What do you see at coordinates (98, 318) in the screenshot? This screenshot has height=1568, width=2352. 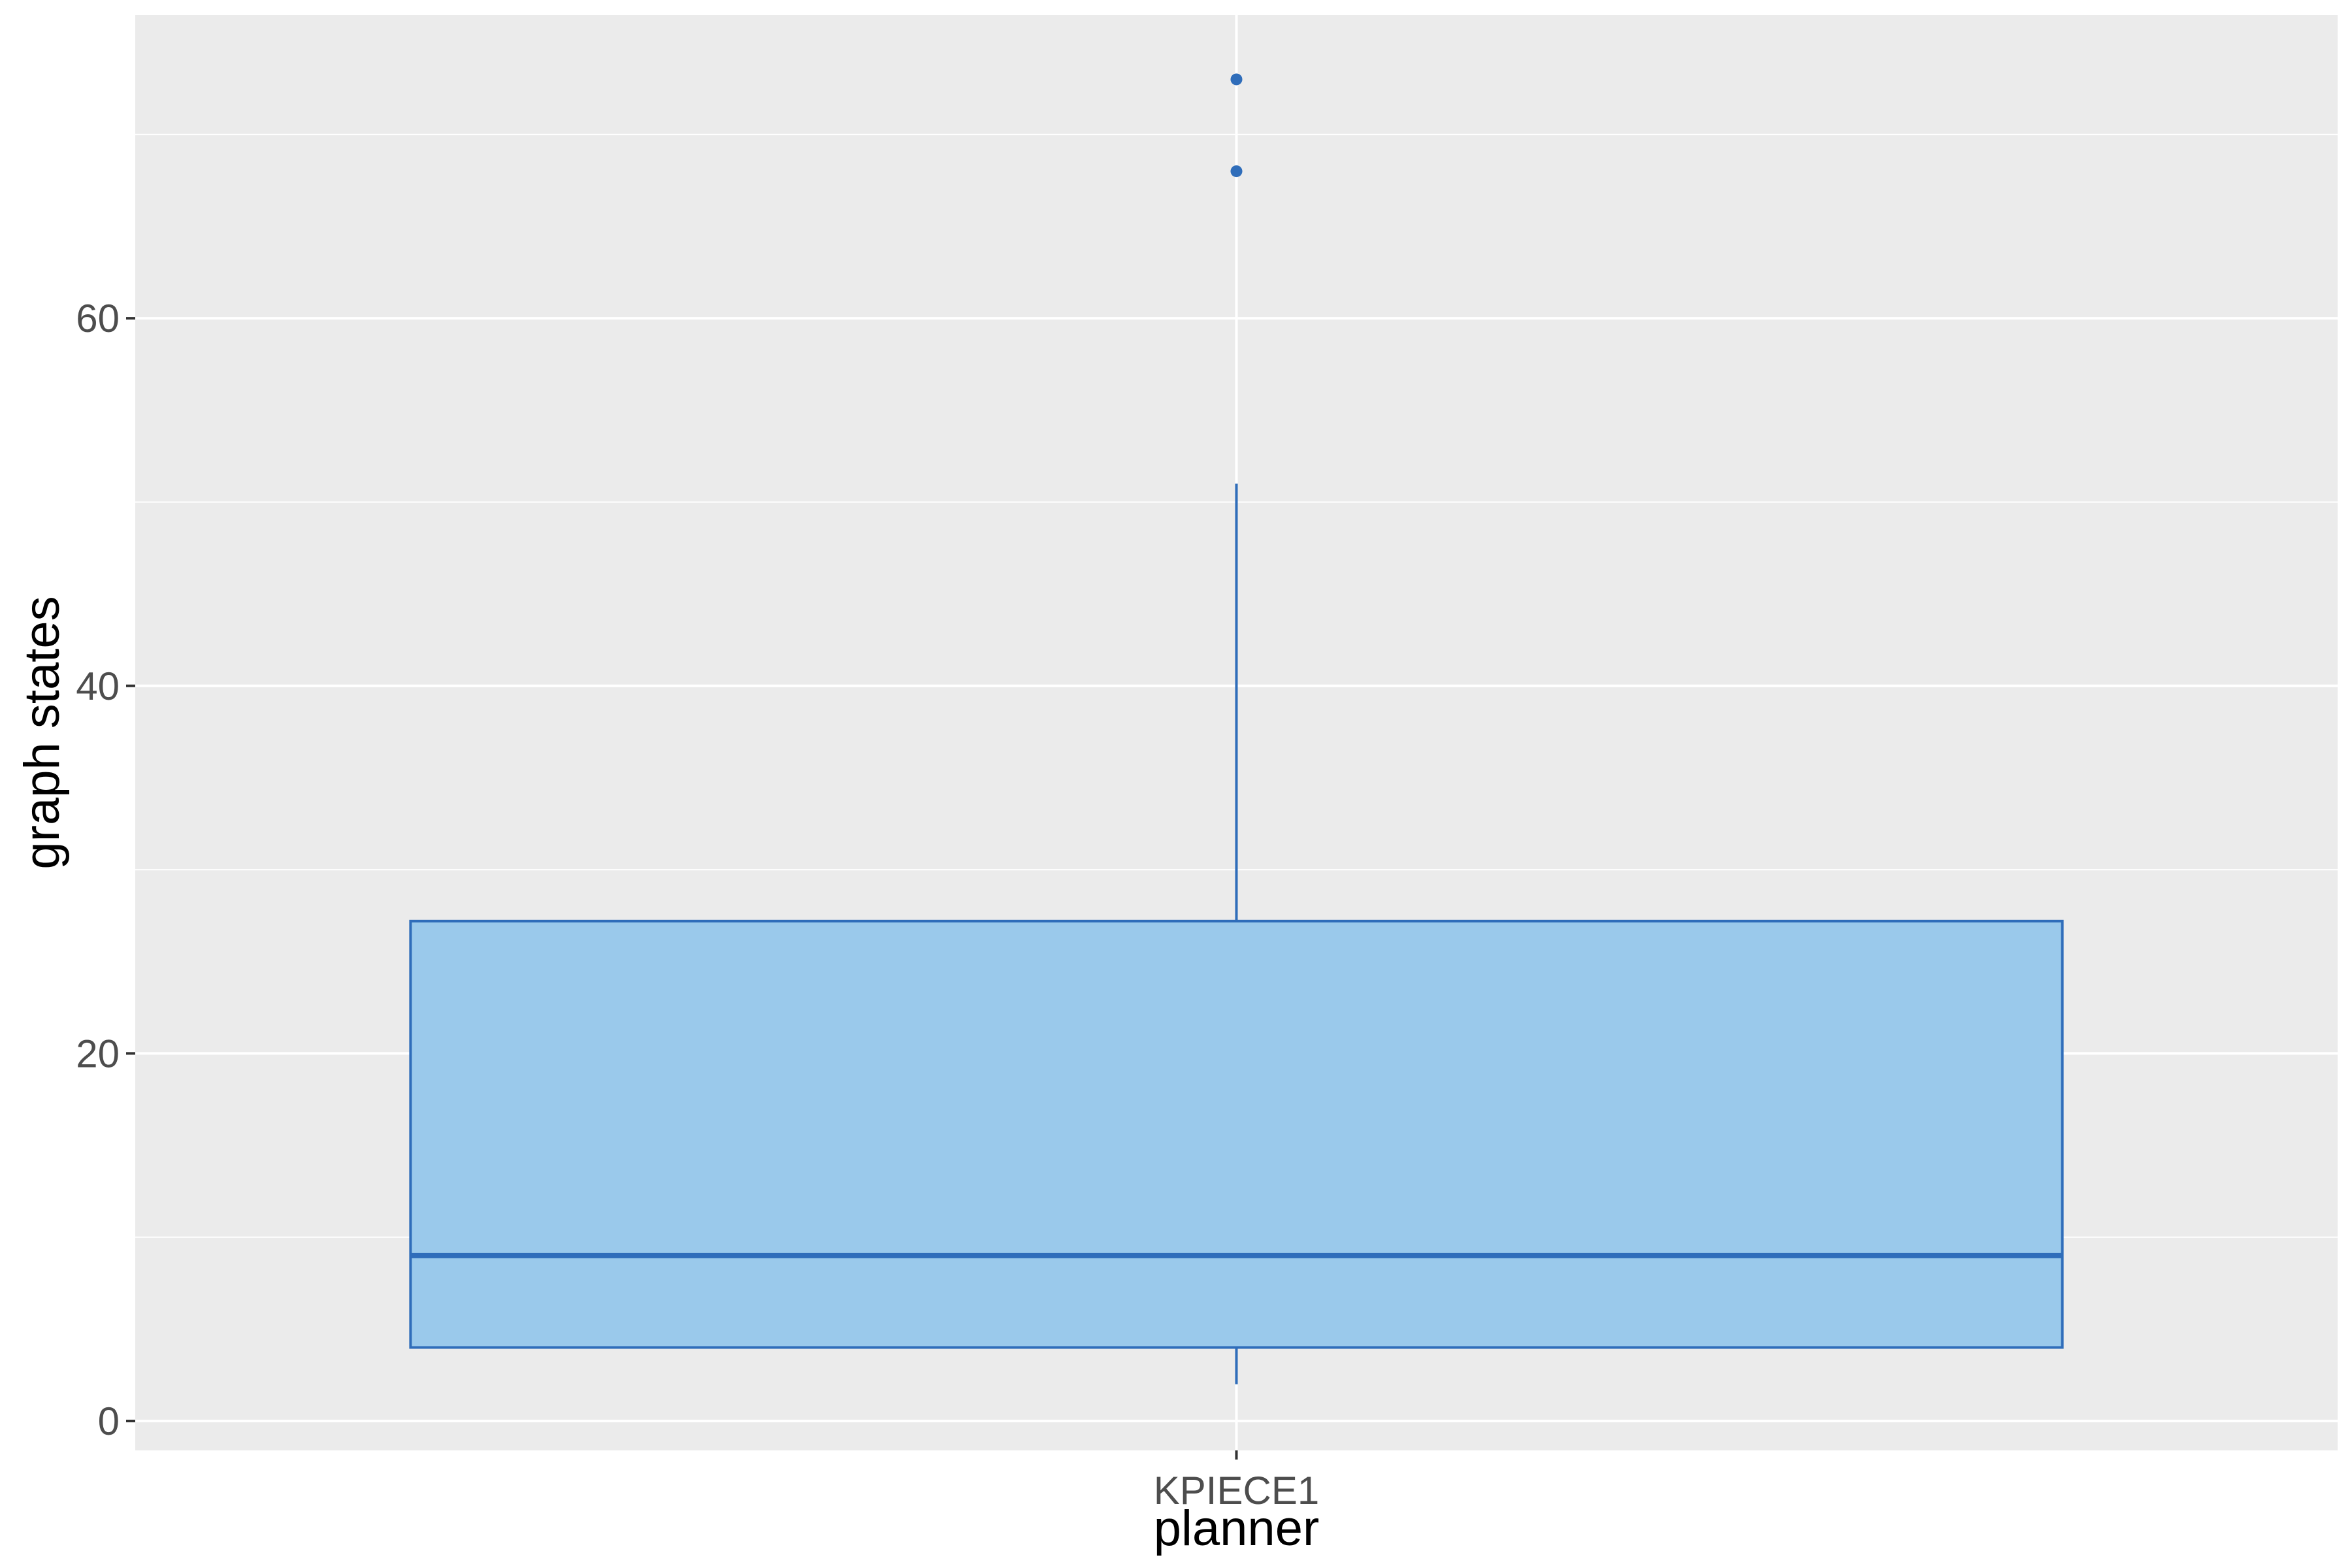 I see `y-tick-label: 60` at bounding box center [98, 318].